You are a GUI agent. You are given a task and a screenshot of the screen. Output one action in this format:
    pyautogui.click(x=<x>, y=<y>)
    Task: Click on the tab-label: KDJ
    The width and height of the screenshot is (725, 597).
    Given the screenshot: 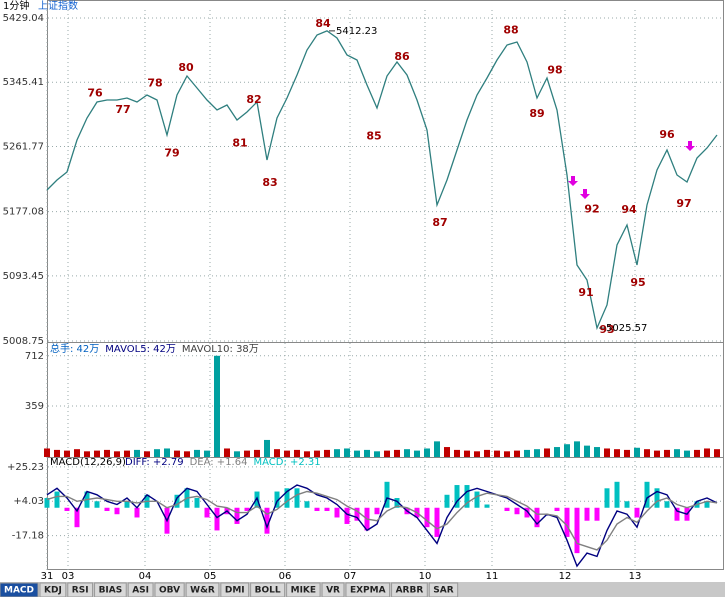 What is the action you would take?
    pyautogui.click(x=53, y=591)
    